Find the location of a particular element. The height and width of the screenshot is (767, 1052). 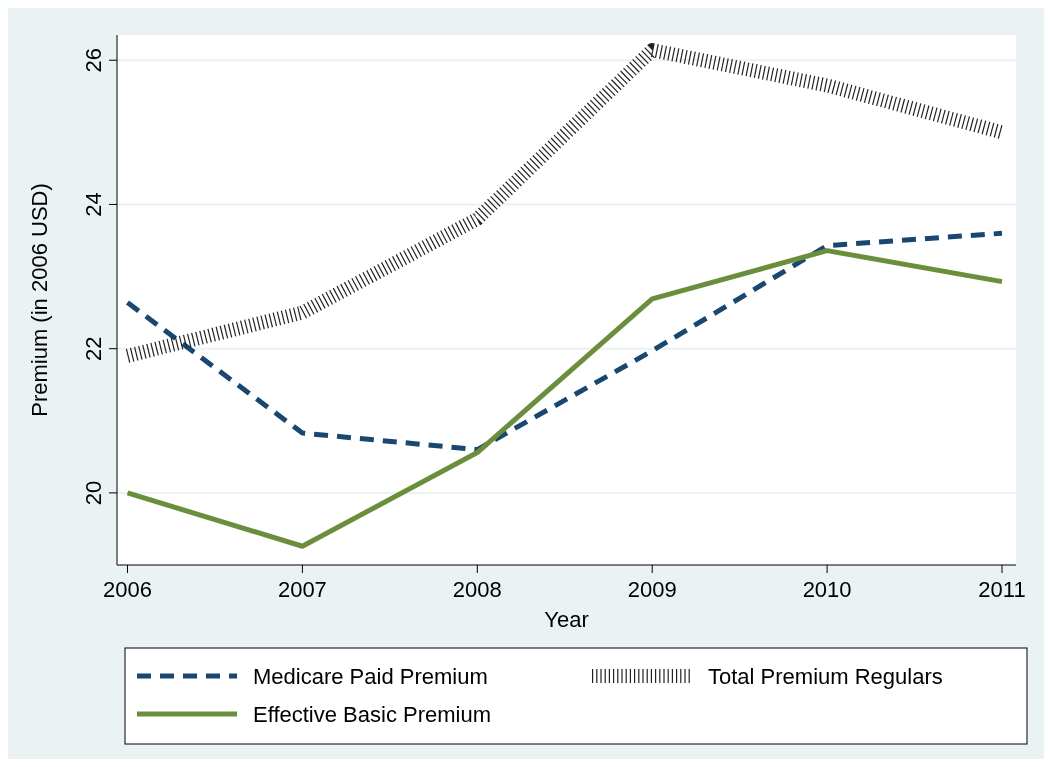

x-tick-label: 2006 is located at coordinates (127, 589).